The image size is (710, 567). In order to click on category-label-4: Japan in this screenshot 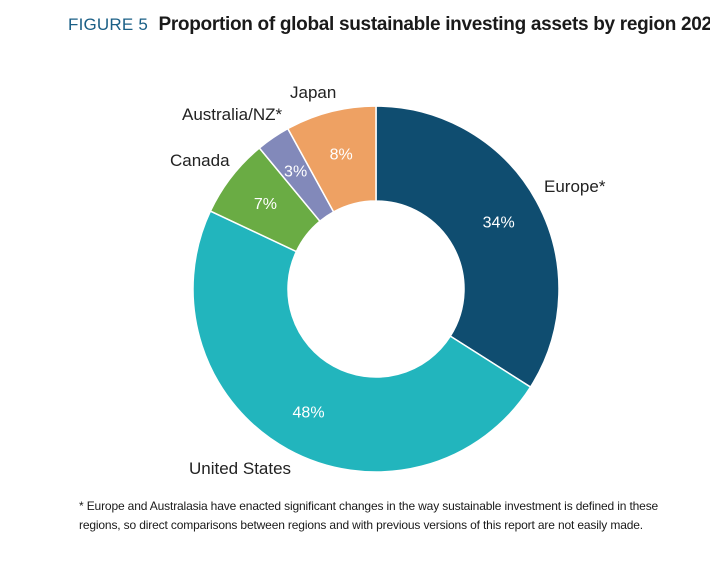, I will do `click(313, 92)`.